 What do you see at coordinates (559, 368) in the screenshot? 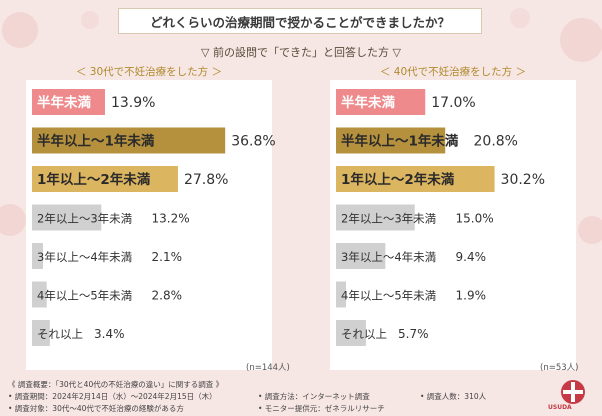
I see `n-label-40s: (n=53人)` at bounding box center [559, 368].